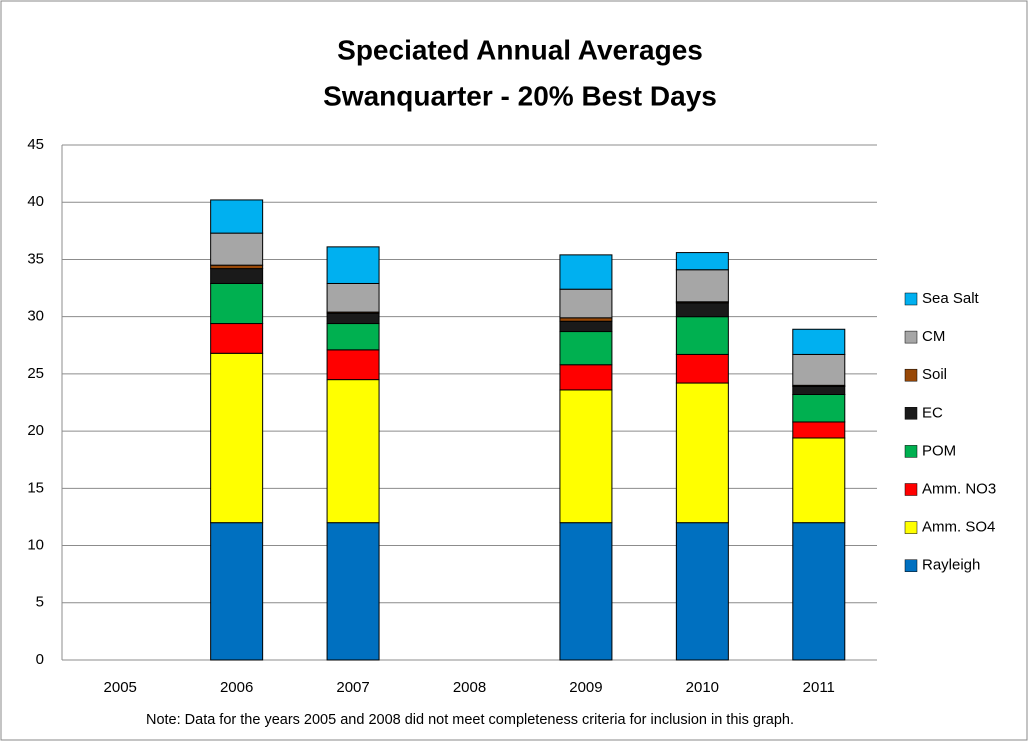  I want to click on legend-label: CM, so click(933, 336).